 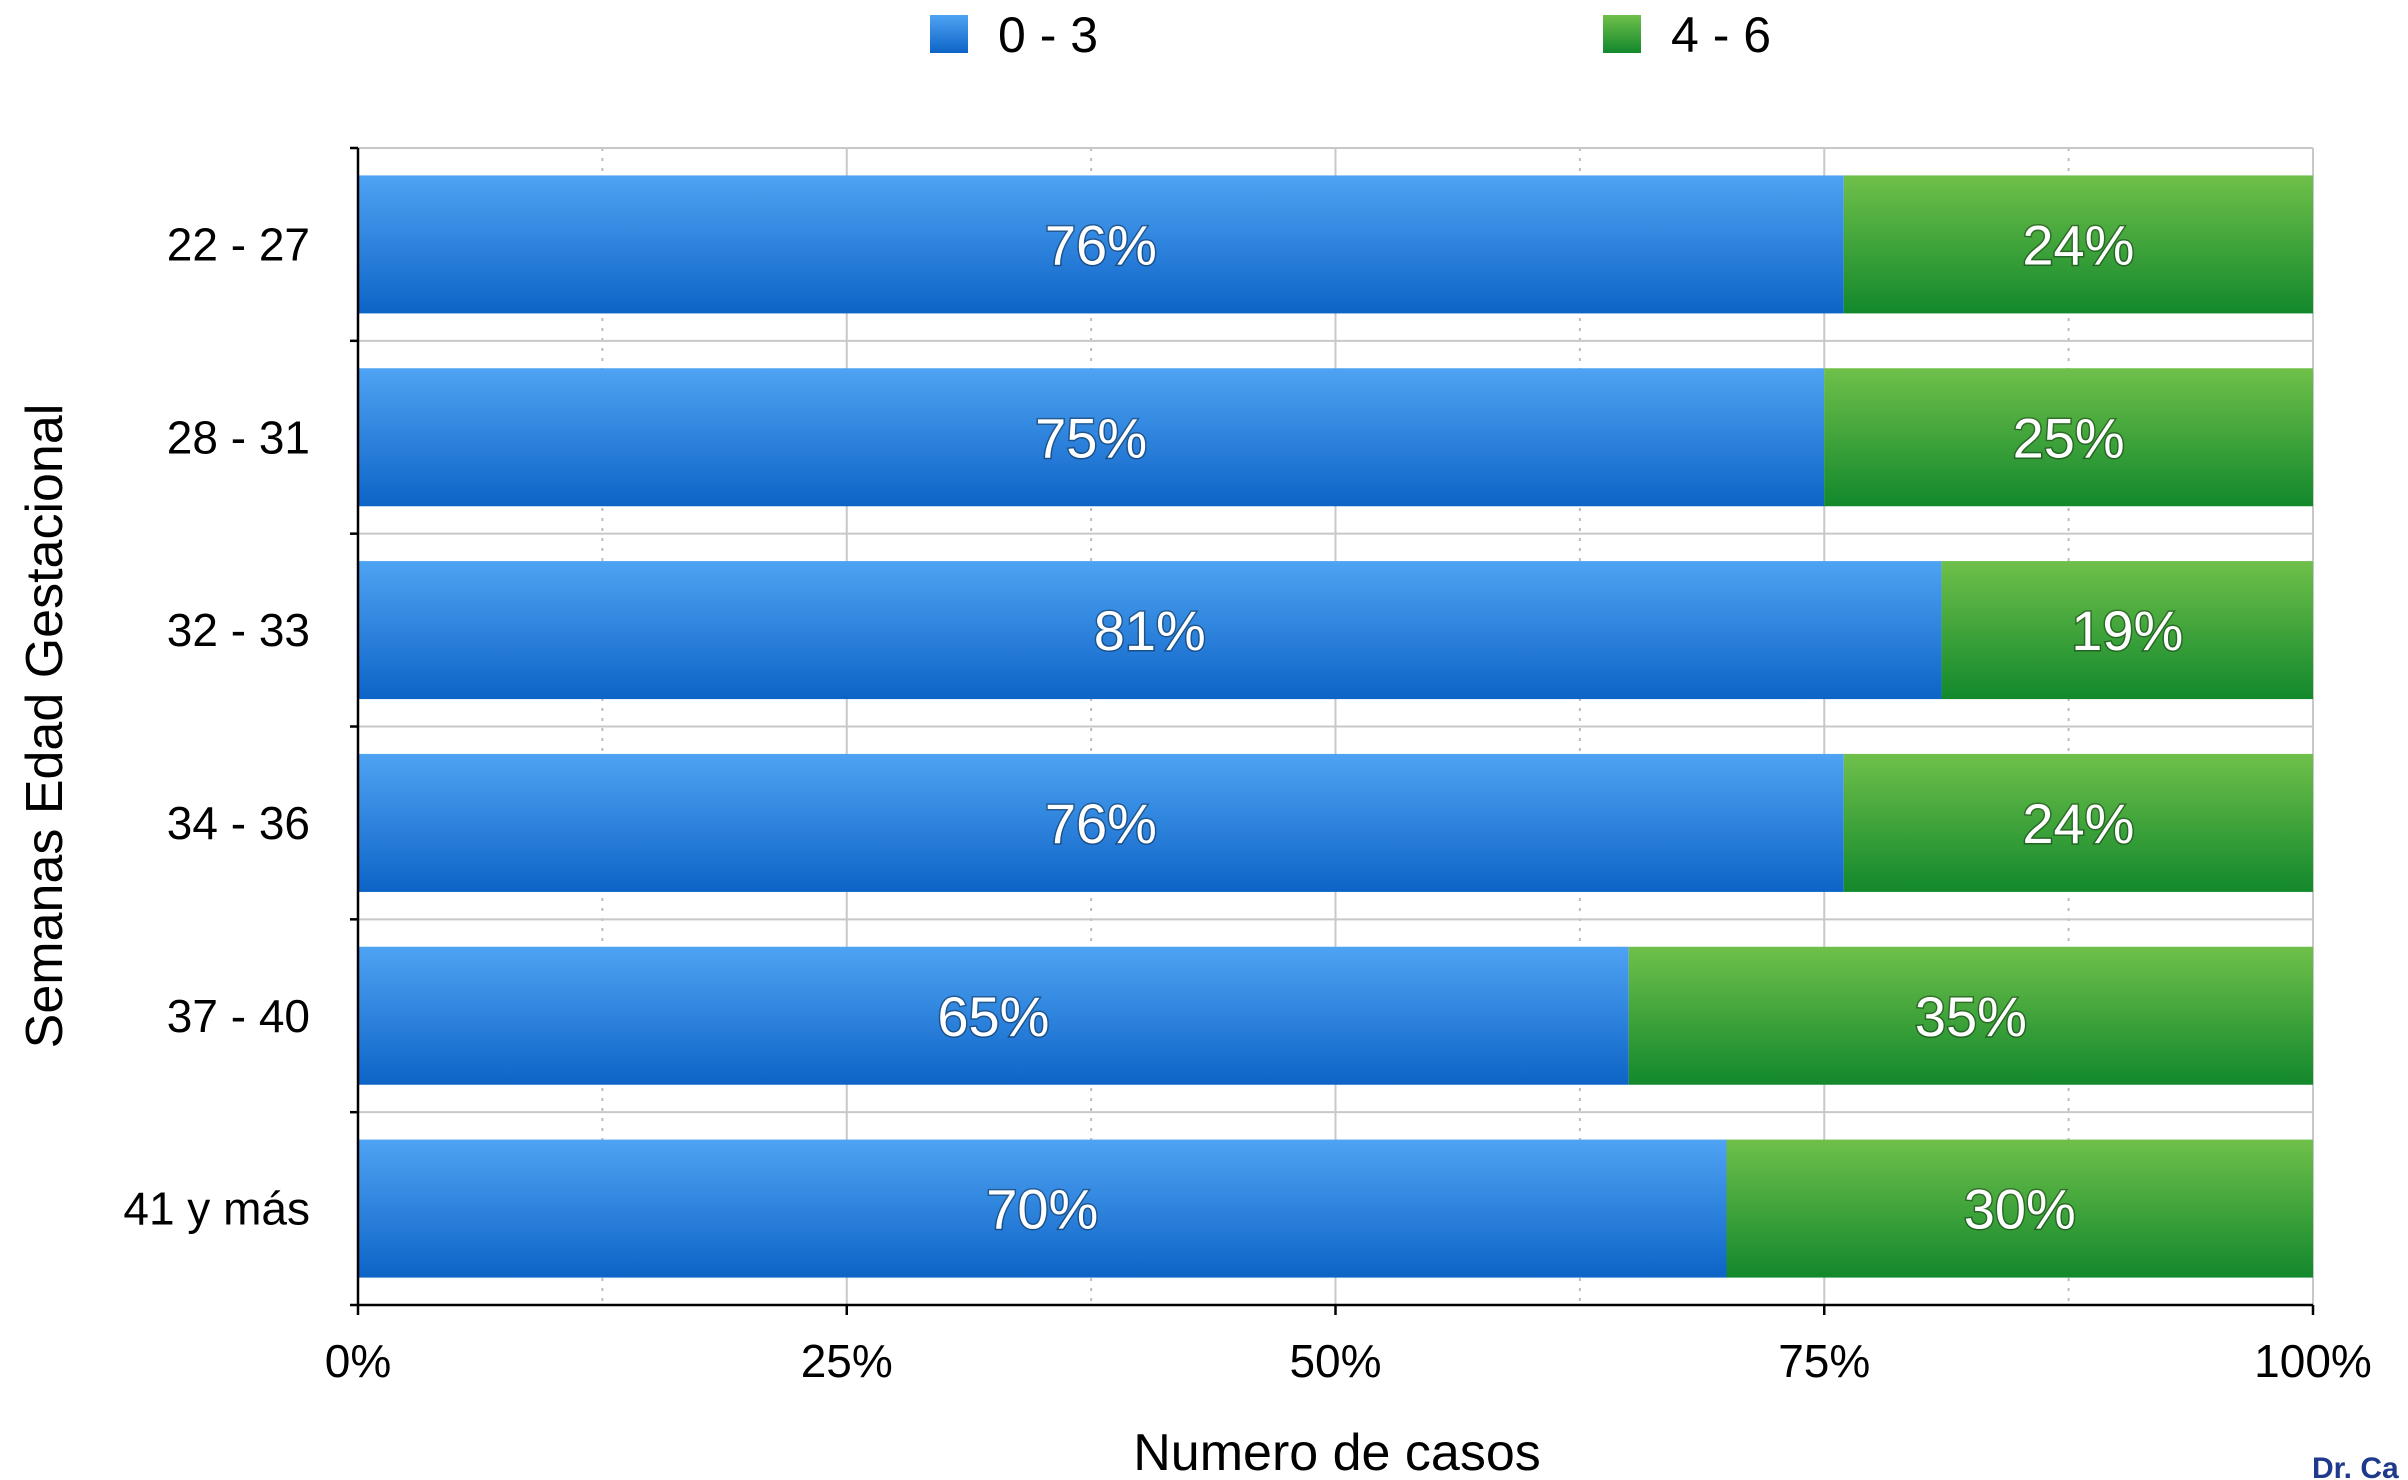 I want to click on bar-value-label: 81%, so click(x=1150, y=630).